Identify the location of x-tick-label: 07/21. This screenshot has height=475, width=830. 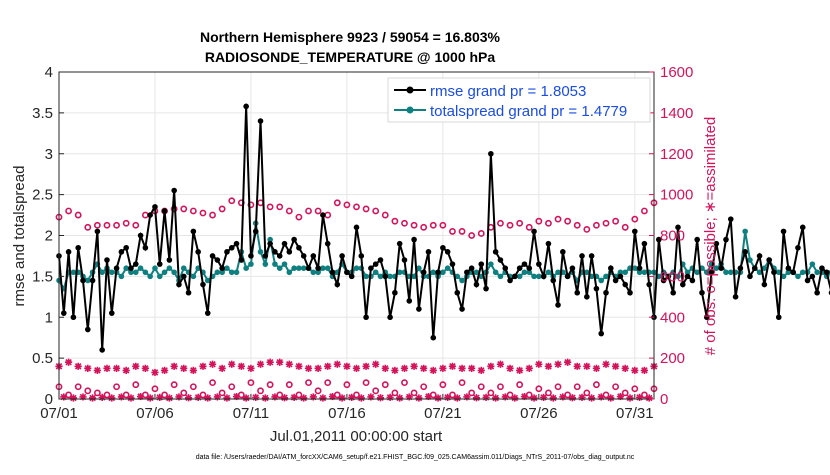
(443, 413).